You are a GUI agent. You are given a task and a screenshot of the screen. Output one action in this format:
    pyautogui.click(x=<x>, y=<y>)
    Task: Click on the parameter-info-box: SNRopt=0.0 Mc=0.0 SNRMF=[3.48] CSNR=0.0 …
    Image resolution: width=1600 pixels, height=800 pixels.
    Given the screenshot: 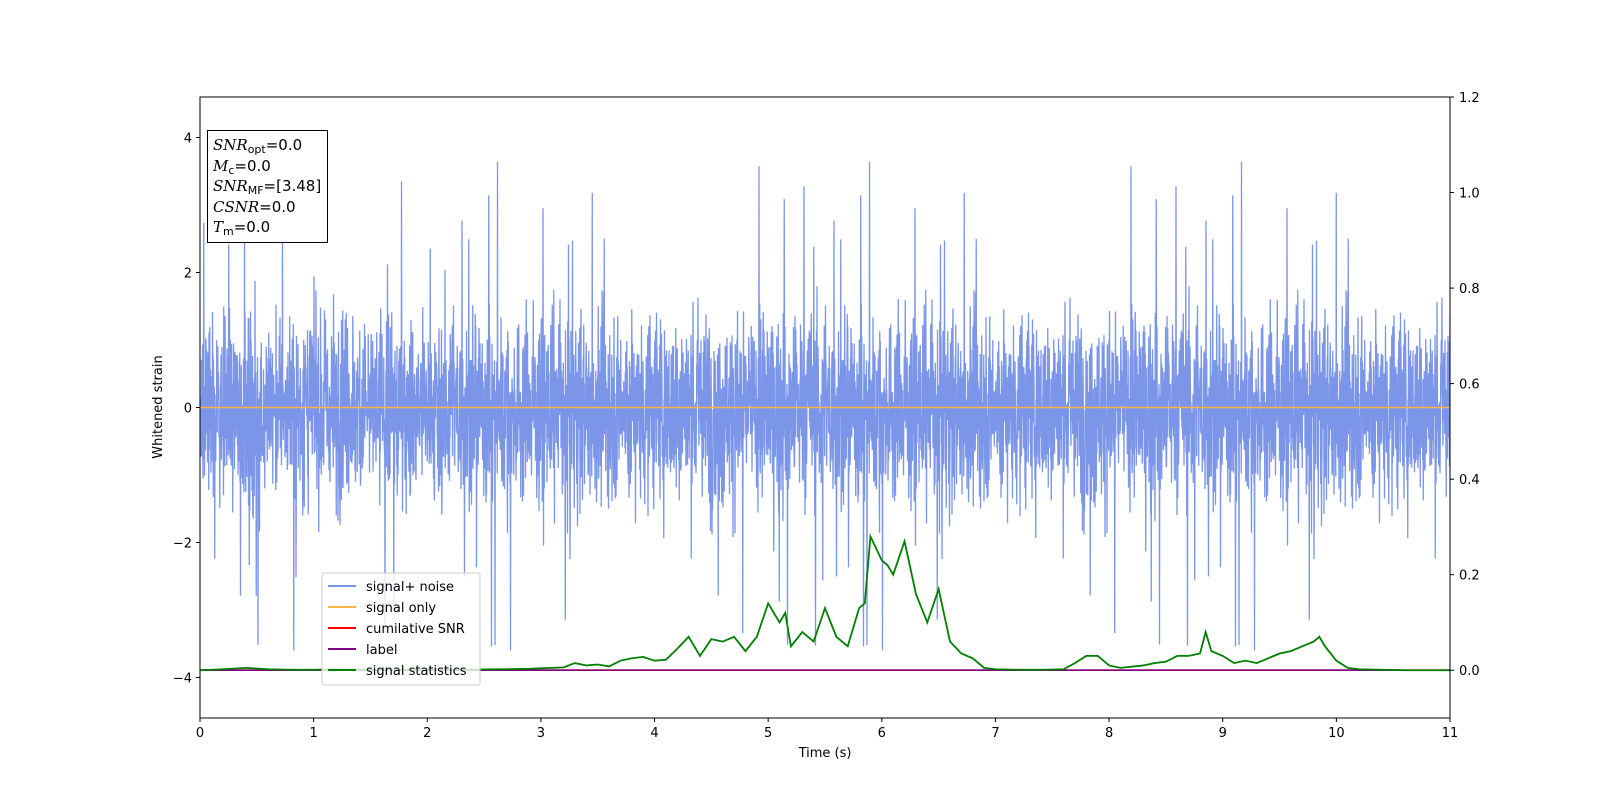 What is the action you would take?
    pyautogui.click(x=268, y=186)
    